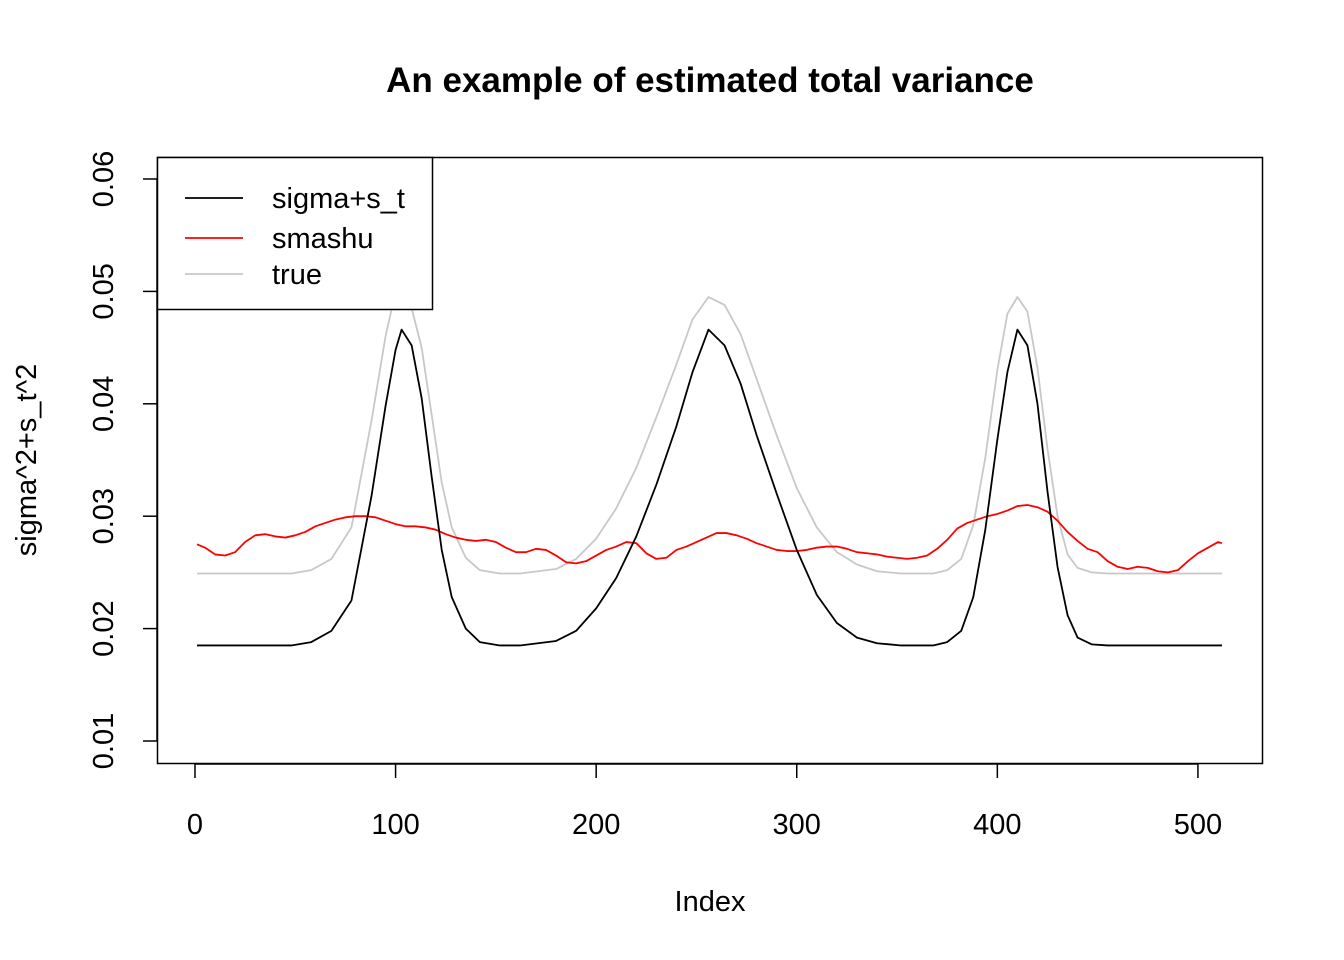  I want to click on x-tick-label: 500, so click(1198, 825).